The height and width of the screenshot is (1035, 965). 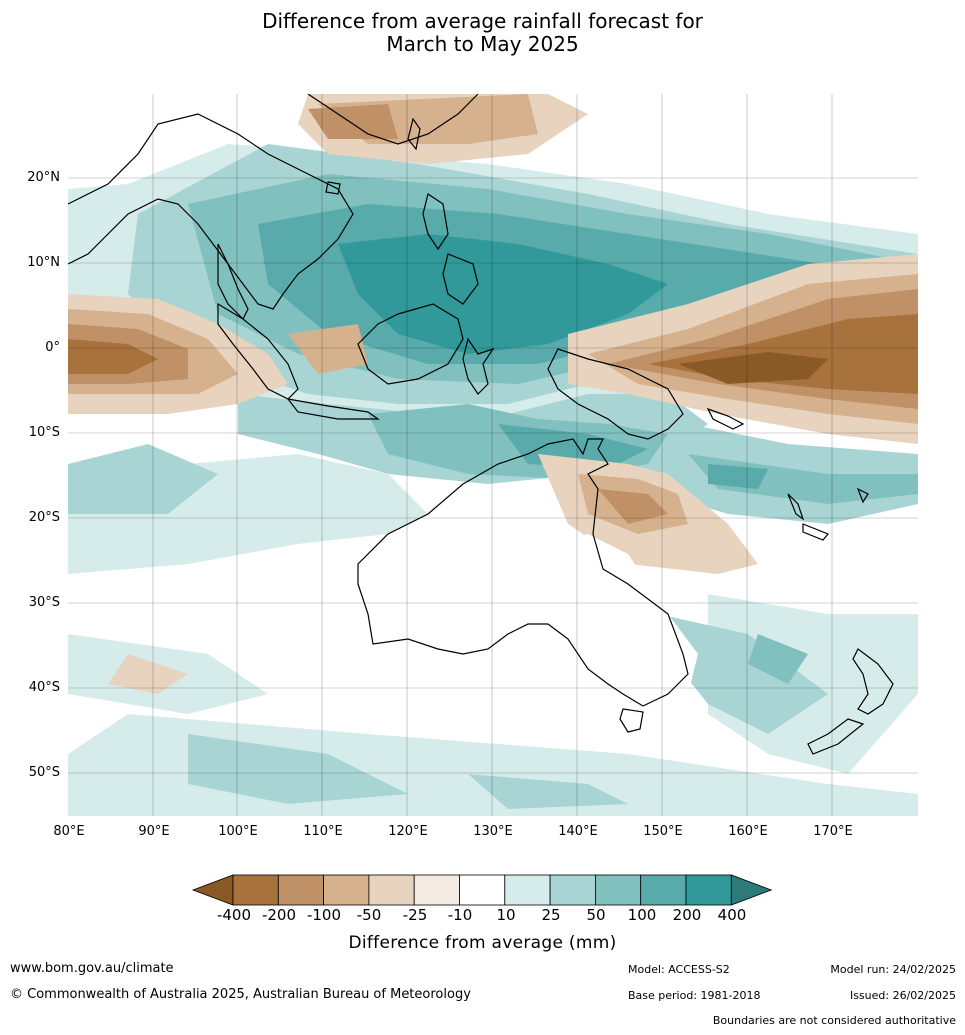 I want to click on lon-label-130e: 130°E, so click(x=493, y=831).